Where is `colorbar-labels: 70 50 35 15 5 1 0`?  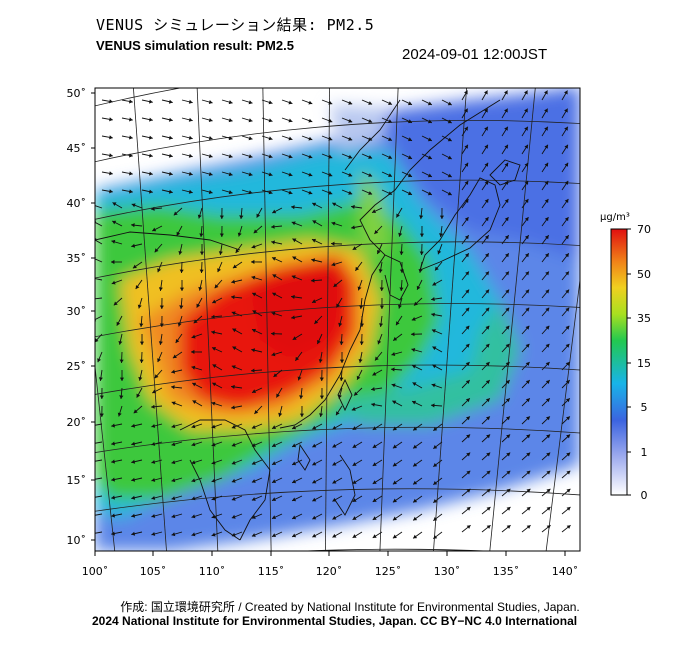
colorbar-labels: 70 50 35 15 5 1 0 is located at coordinates (644, 362).